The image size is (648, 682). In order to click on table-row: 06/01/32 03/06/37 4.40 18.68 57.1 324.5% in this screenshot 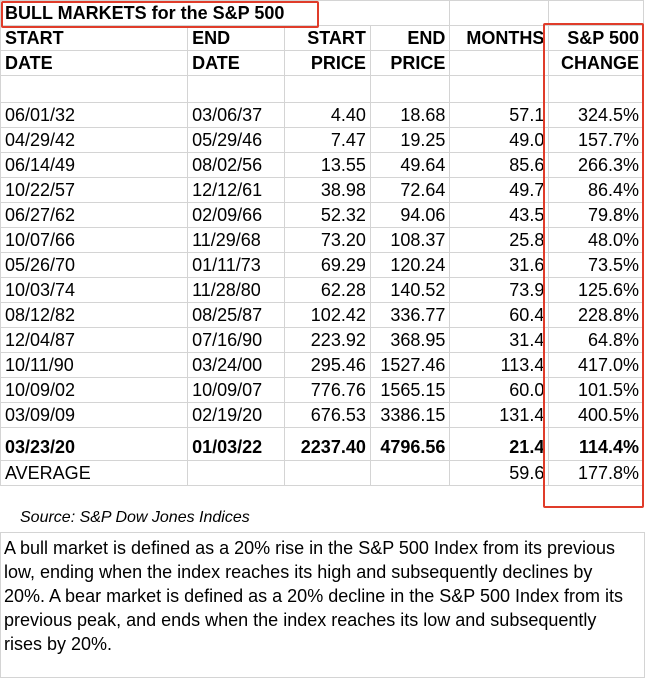, I will do `click(322, 115)`.